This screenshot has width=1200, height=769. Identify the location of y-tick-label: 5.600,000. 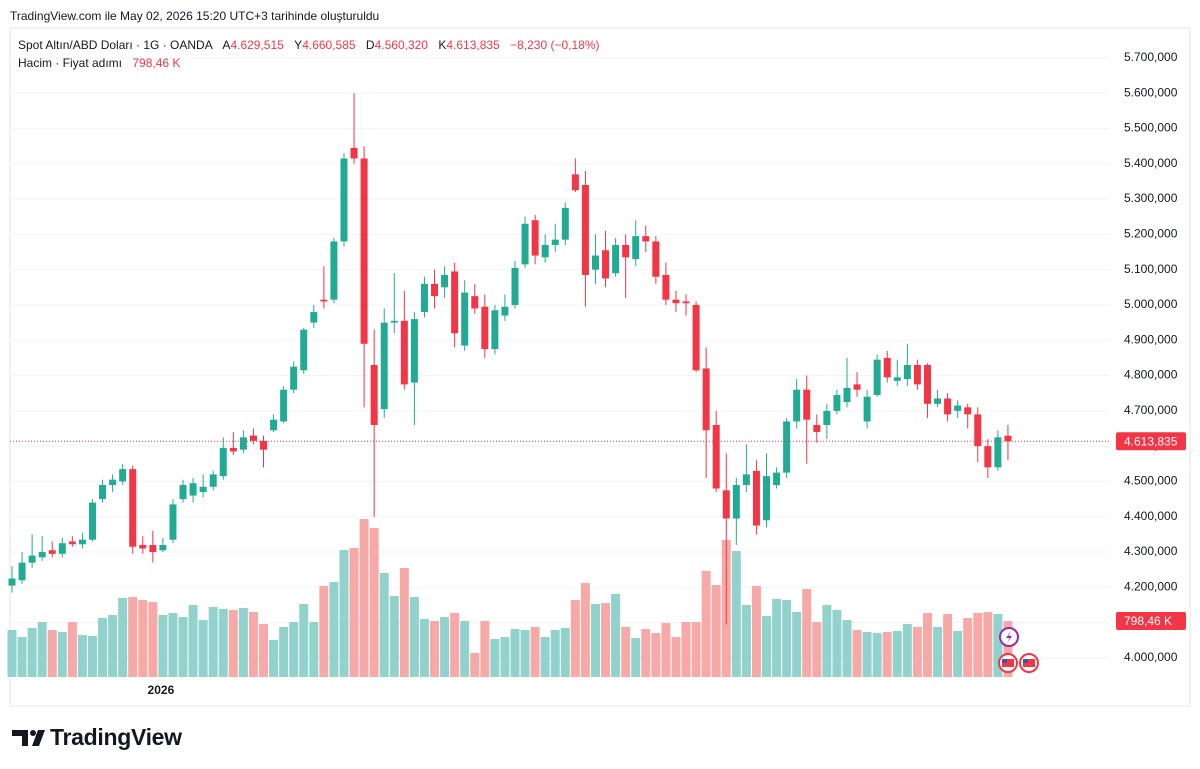
(1151, 92).